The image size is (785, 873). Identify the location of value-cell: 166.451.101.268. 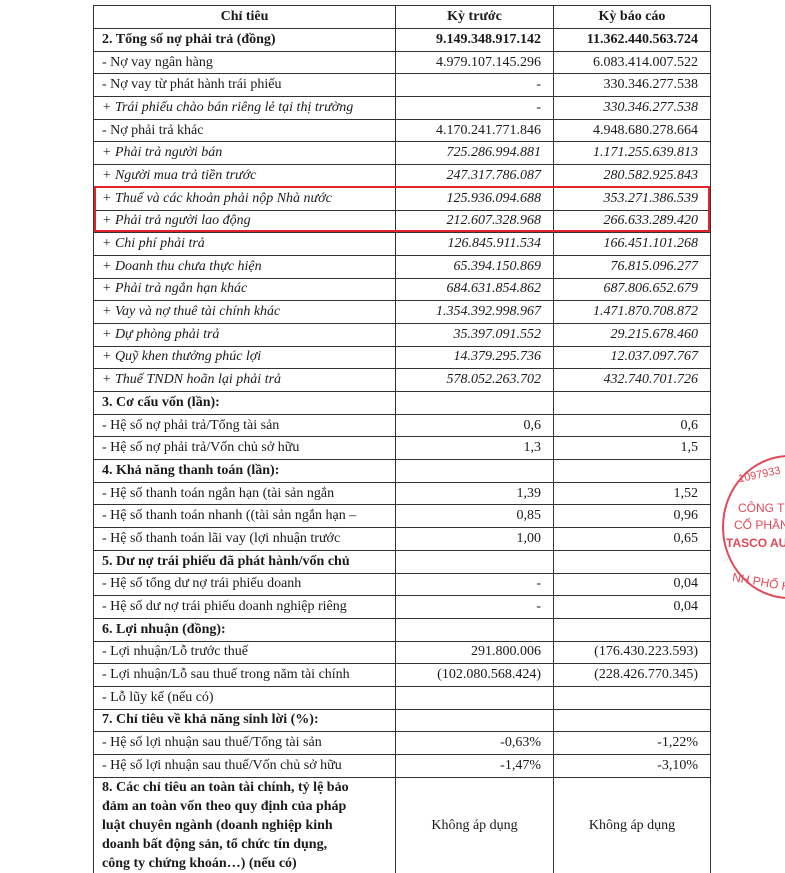
(632, 244).